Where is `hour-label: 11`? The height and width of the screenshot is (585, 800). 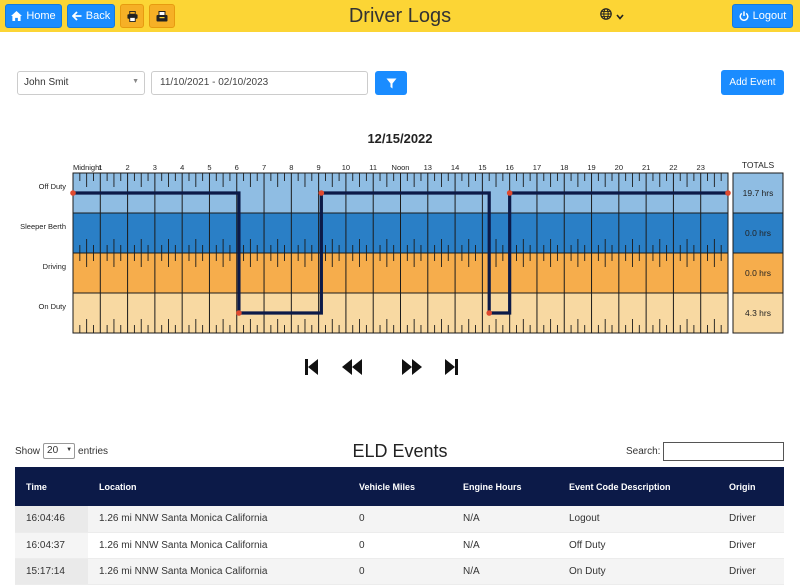 hour-label: 11 is located at coordinates (373, 167).